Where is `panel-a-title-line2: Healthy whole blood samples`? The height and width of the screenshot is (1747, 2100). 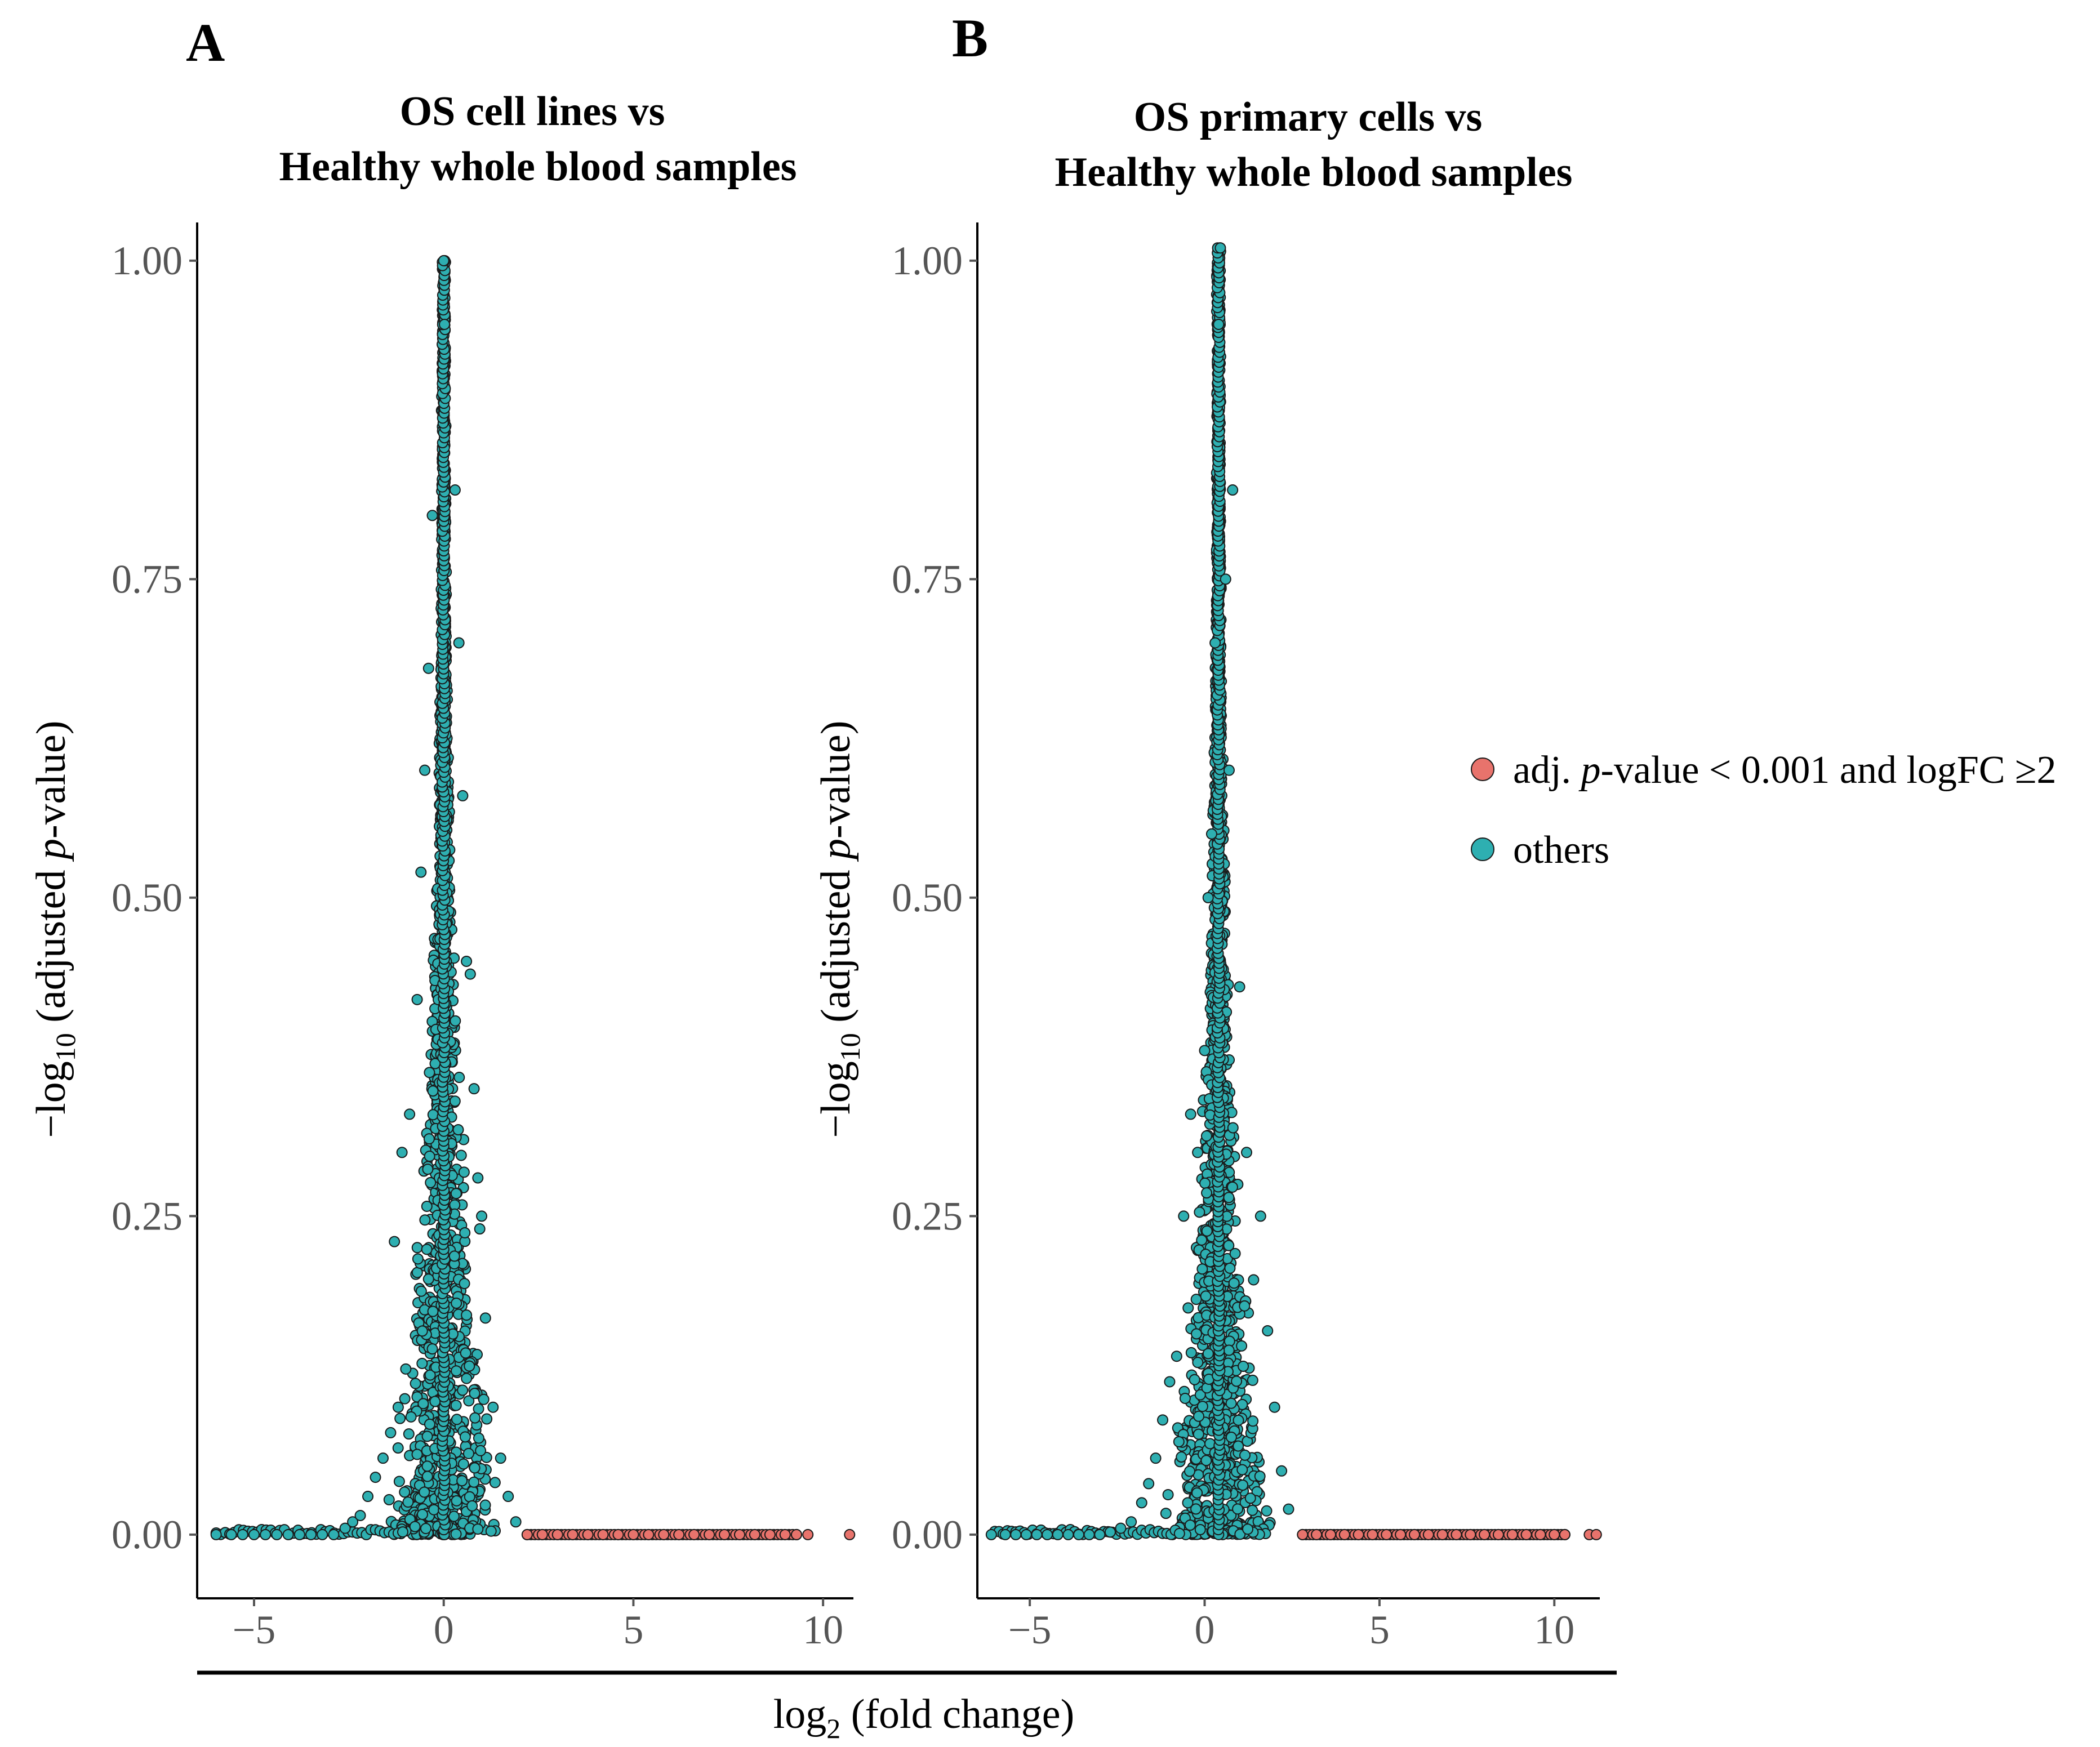 panel-a-title-line2: Healthy whole blood samples is located at coordinates (538, 167).